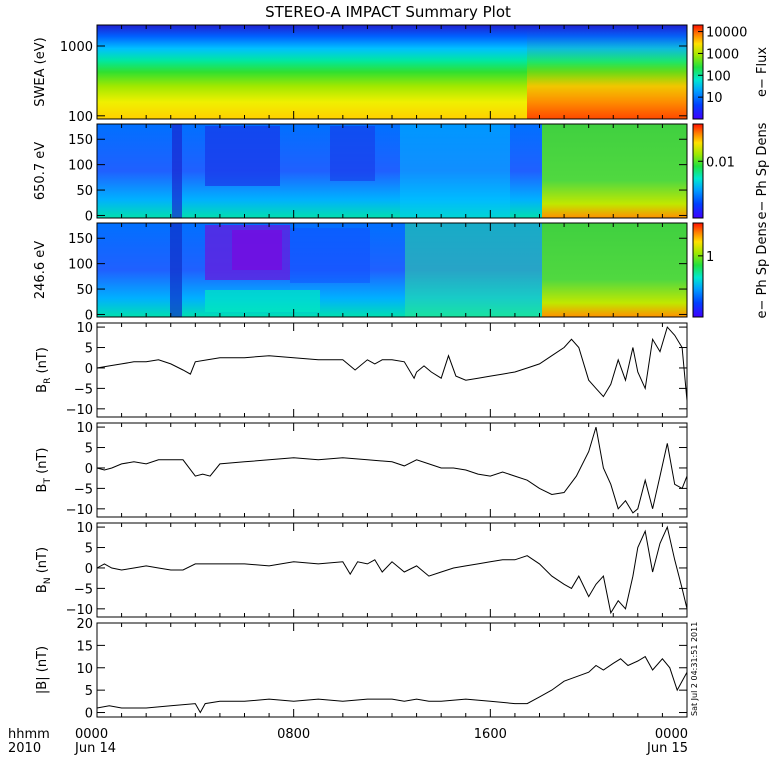 The width and height of the screenshot is (780, 780). What do you see at coordinates (710, 257) in the screenshot?
I see `colorbar-tick-label: 1` at bounding box center [710, 257].